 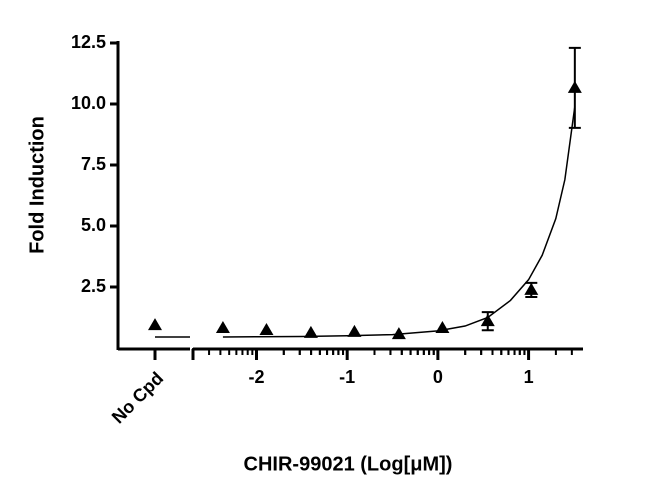 What do you see at coordinates (155, 324) in the screenshot?
I see `control-point` at bounding box center [155, 324].